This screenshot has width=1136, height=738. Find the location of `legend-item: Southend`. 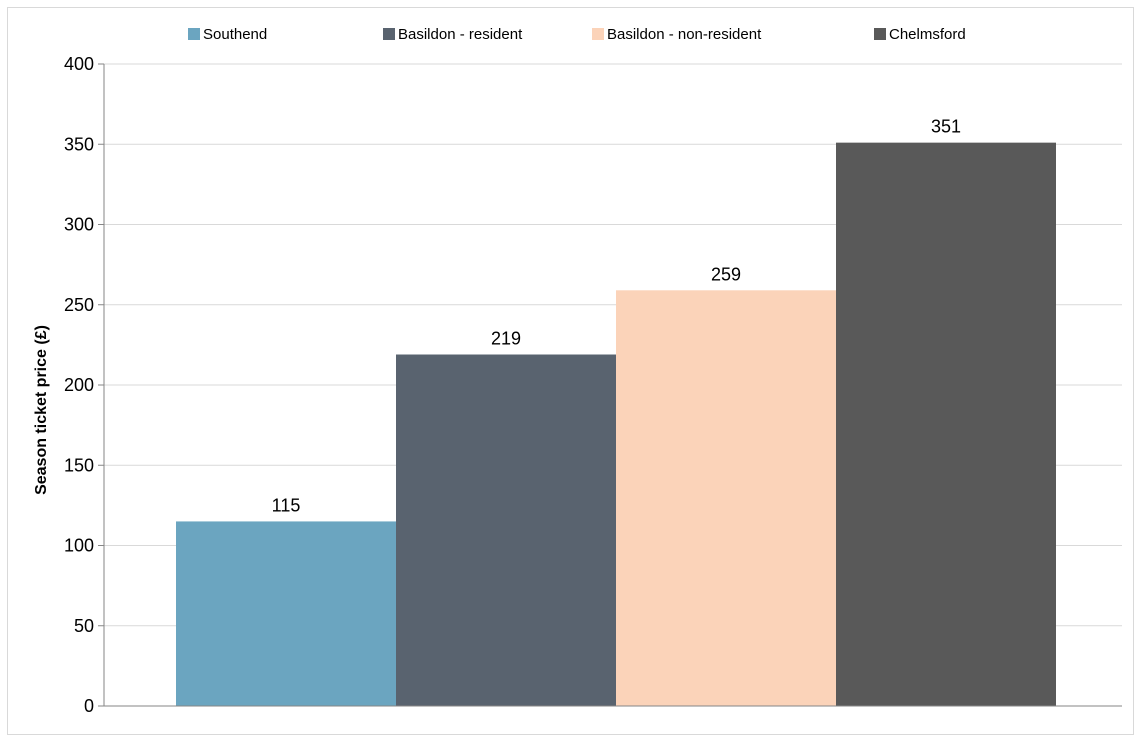

legend-item: Southend is located at coordinates (227, 34).